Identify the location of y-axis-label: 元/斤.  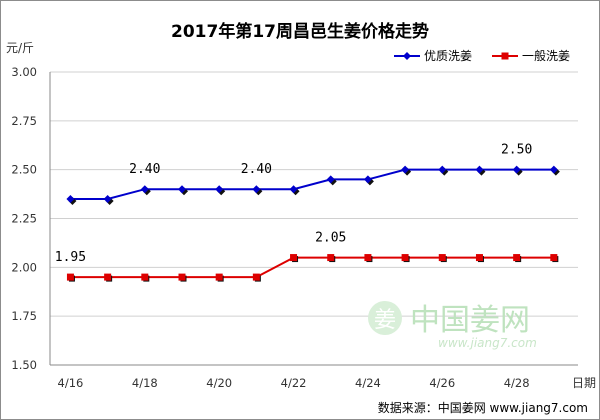
(20, 48).